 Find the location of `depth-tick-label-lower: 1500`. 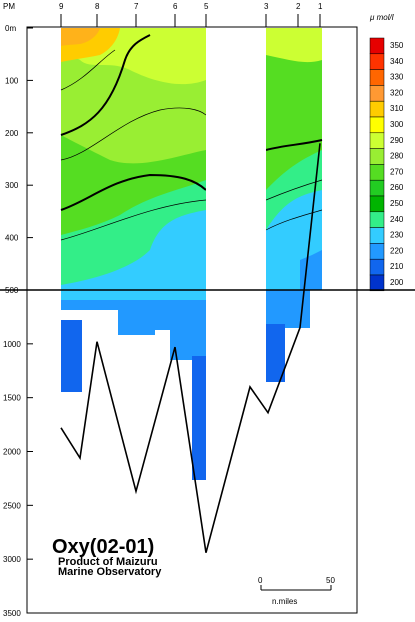

depth-tick-label-lower: 1500 is located at coordinates (12, 398).